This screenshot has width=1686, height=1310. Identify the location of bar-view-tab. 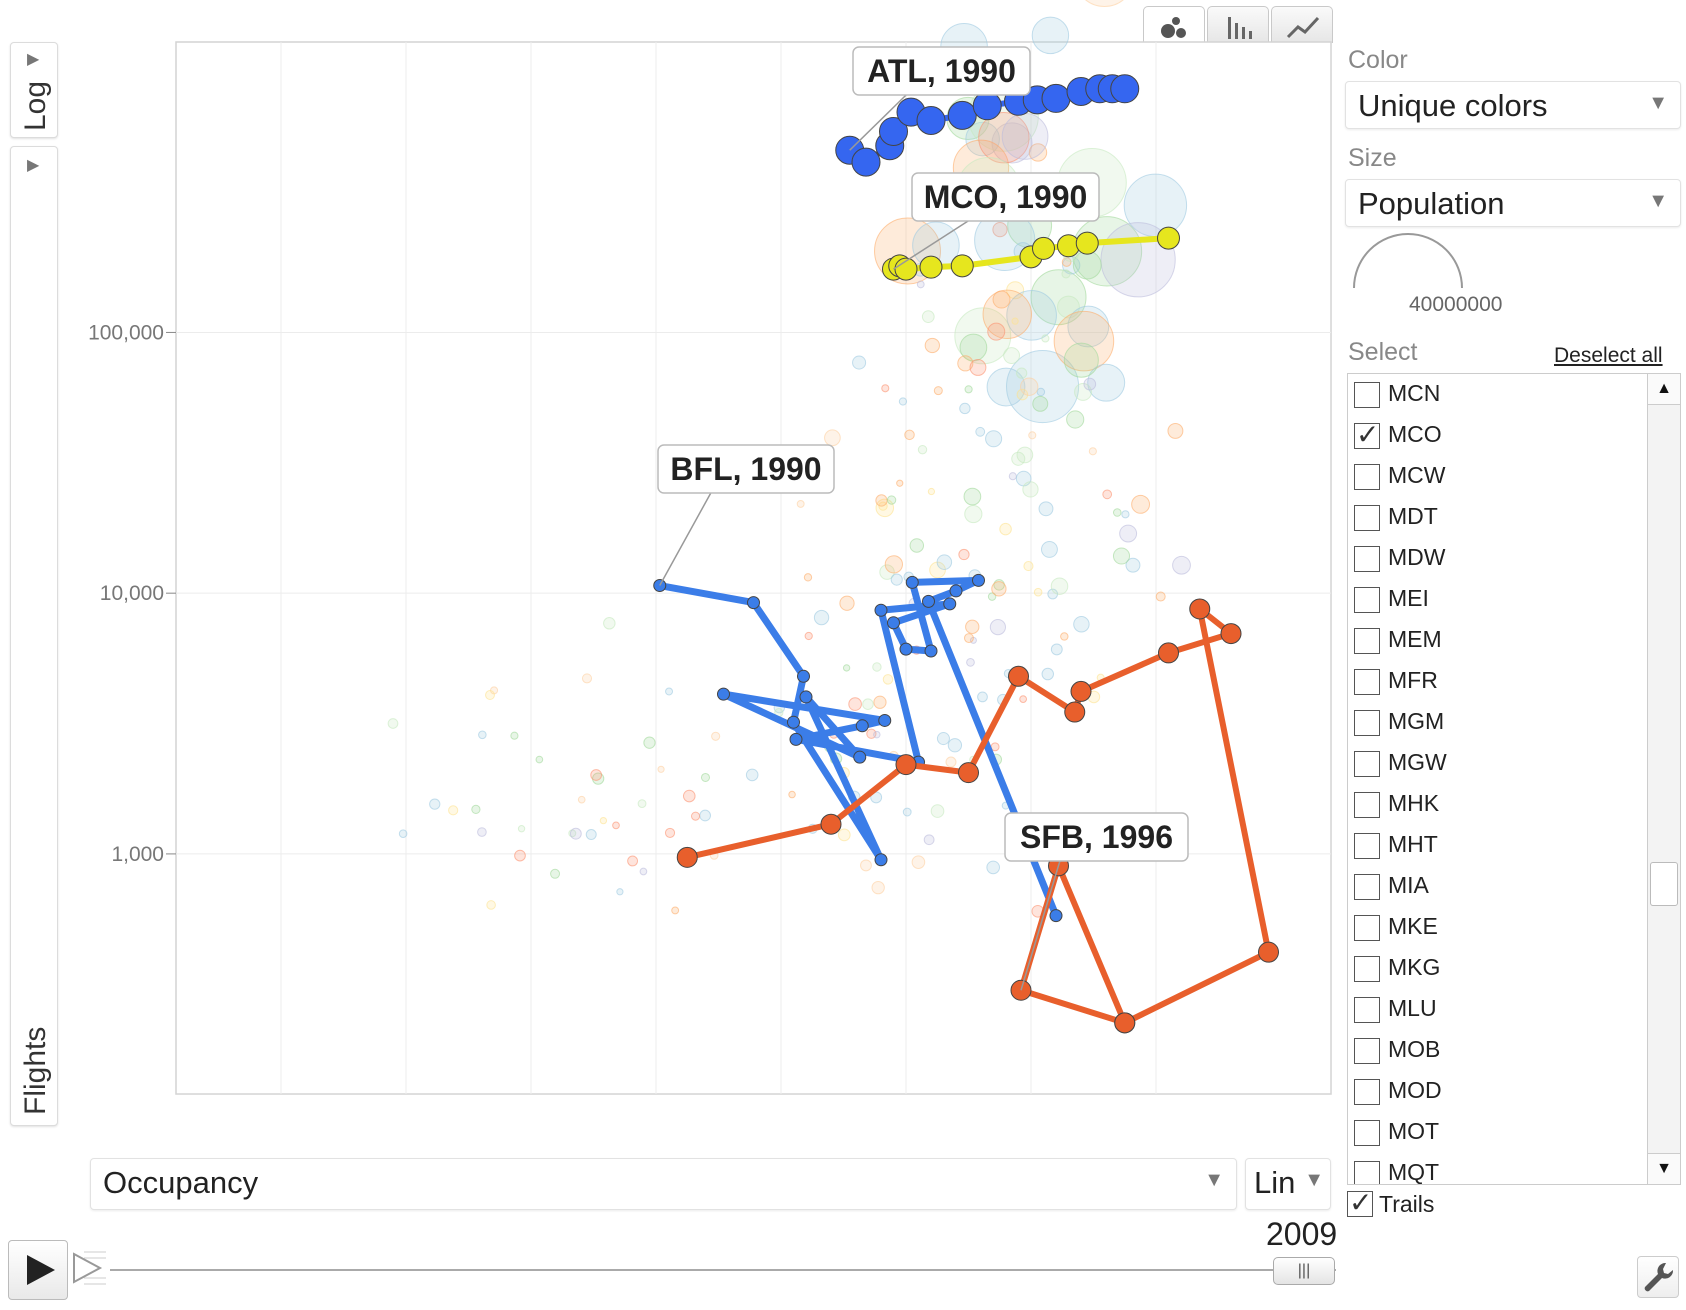
(1238, 24).